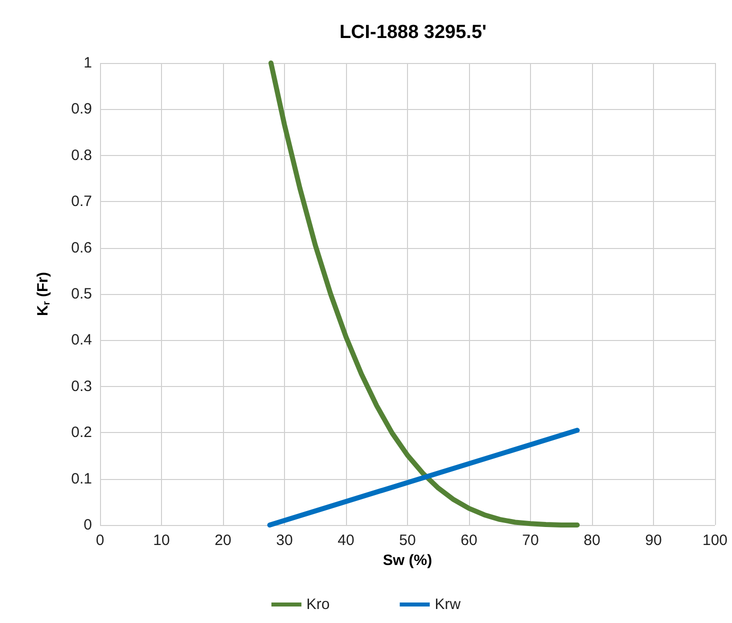 Image resolution: width=732 pixels, height=623 pixels. What do you see at coordinates (81, 479) in the screenshot?
I see `y-tick-label: 0.1` at bounding box center [81, 479].